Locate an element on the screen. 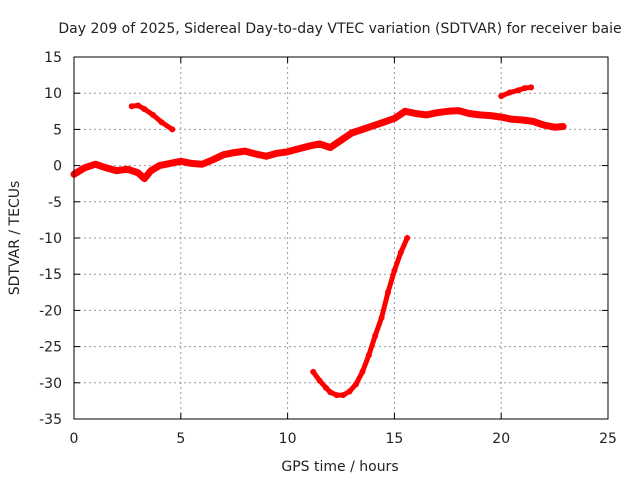  y-tick-label: 0 is located at coordinates (57, 167).